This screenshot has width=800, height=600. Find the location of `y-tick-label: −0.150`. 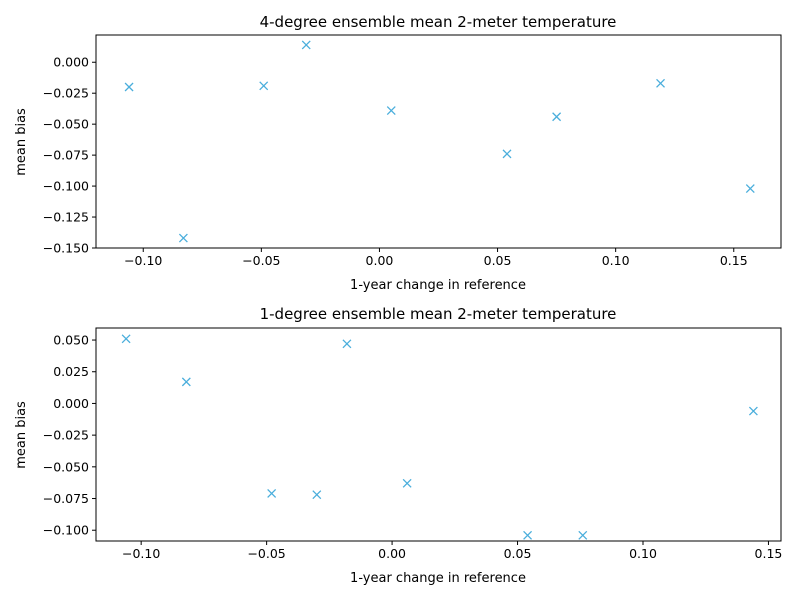

y-tick-label: −0.150 is located at coordinates (66, 248).